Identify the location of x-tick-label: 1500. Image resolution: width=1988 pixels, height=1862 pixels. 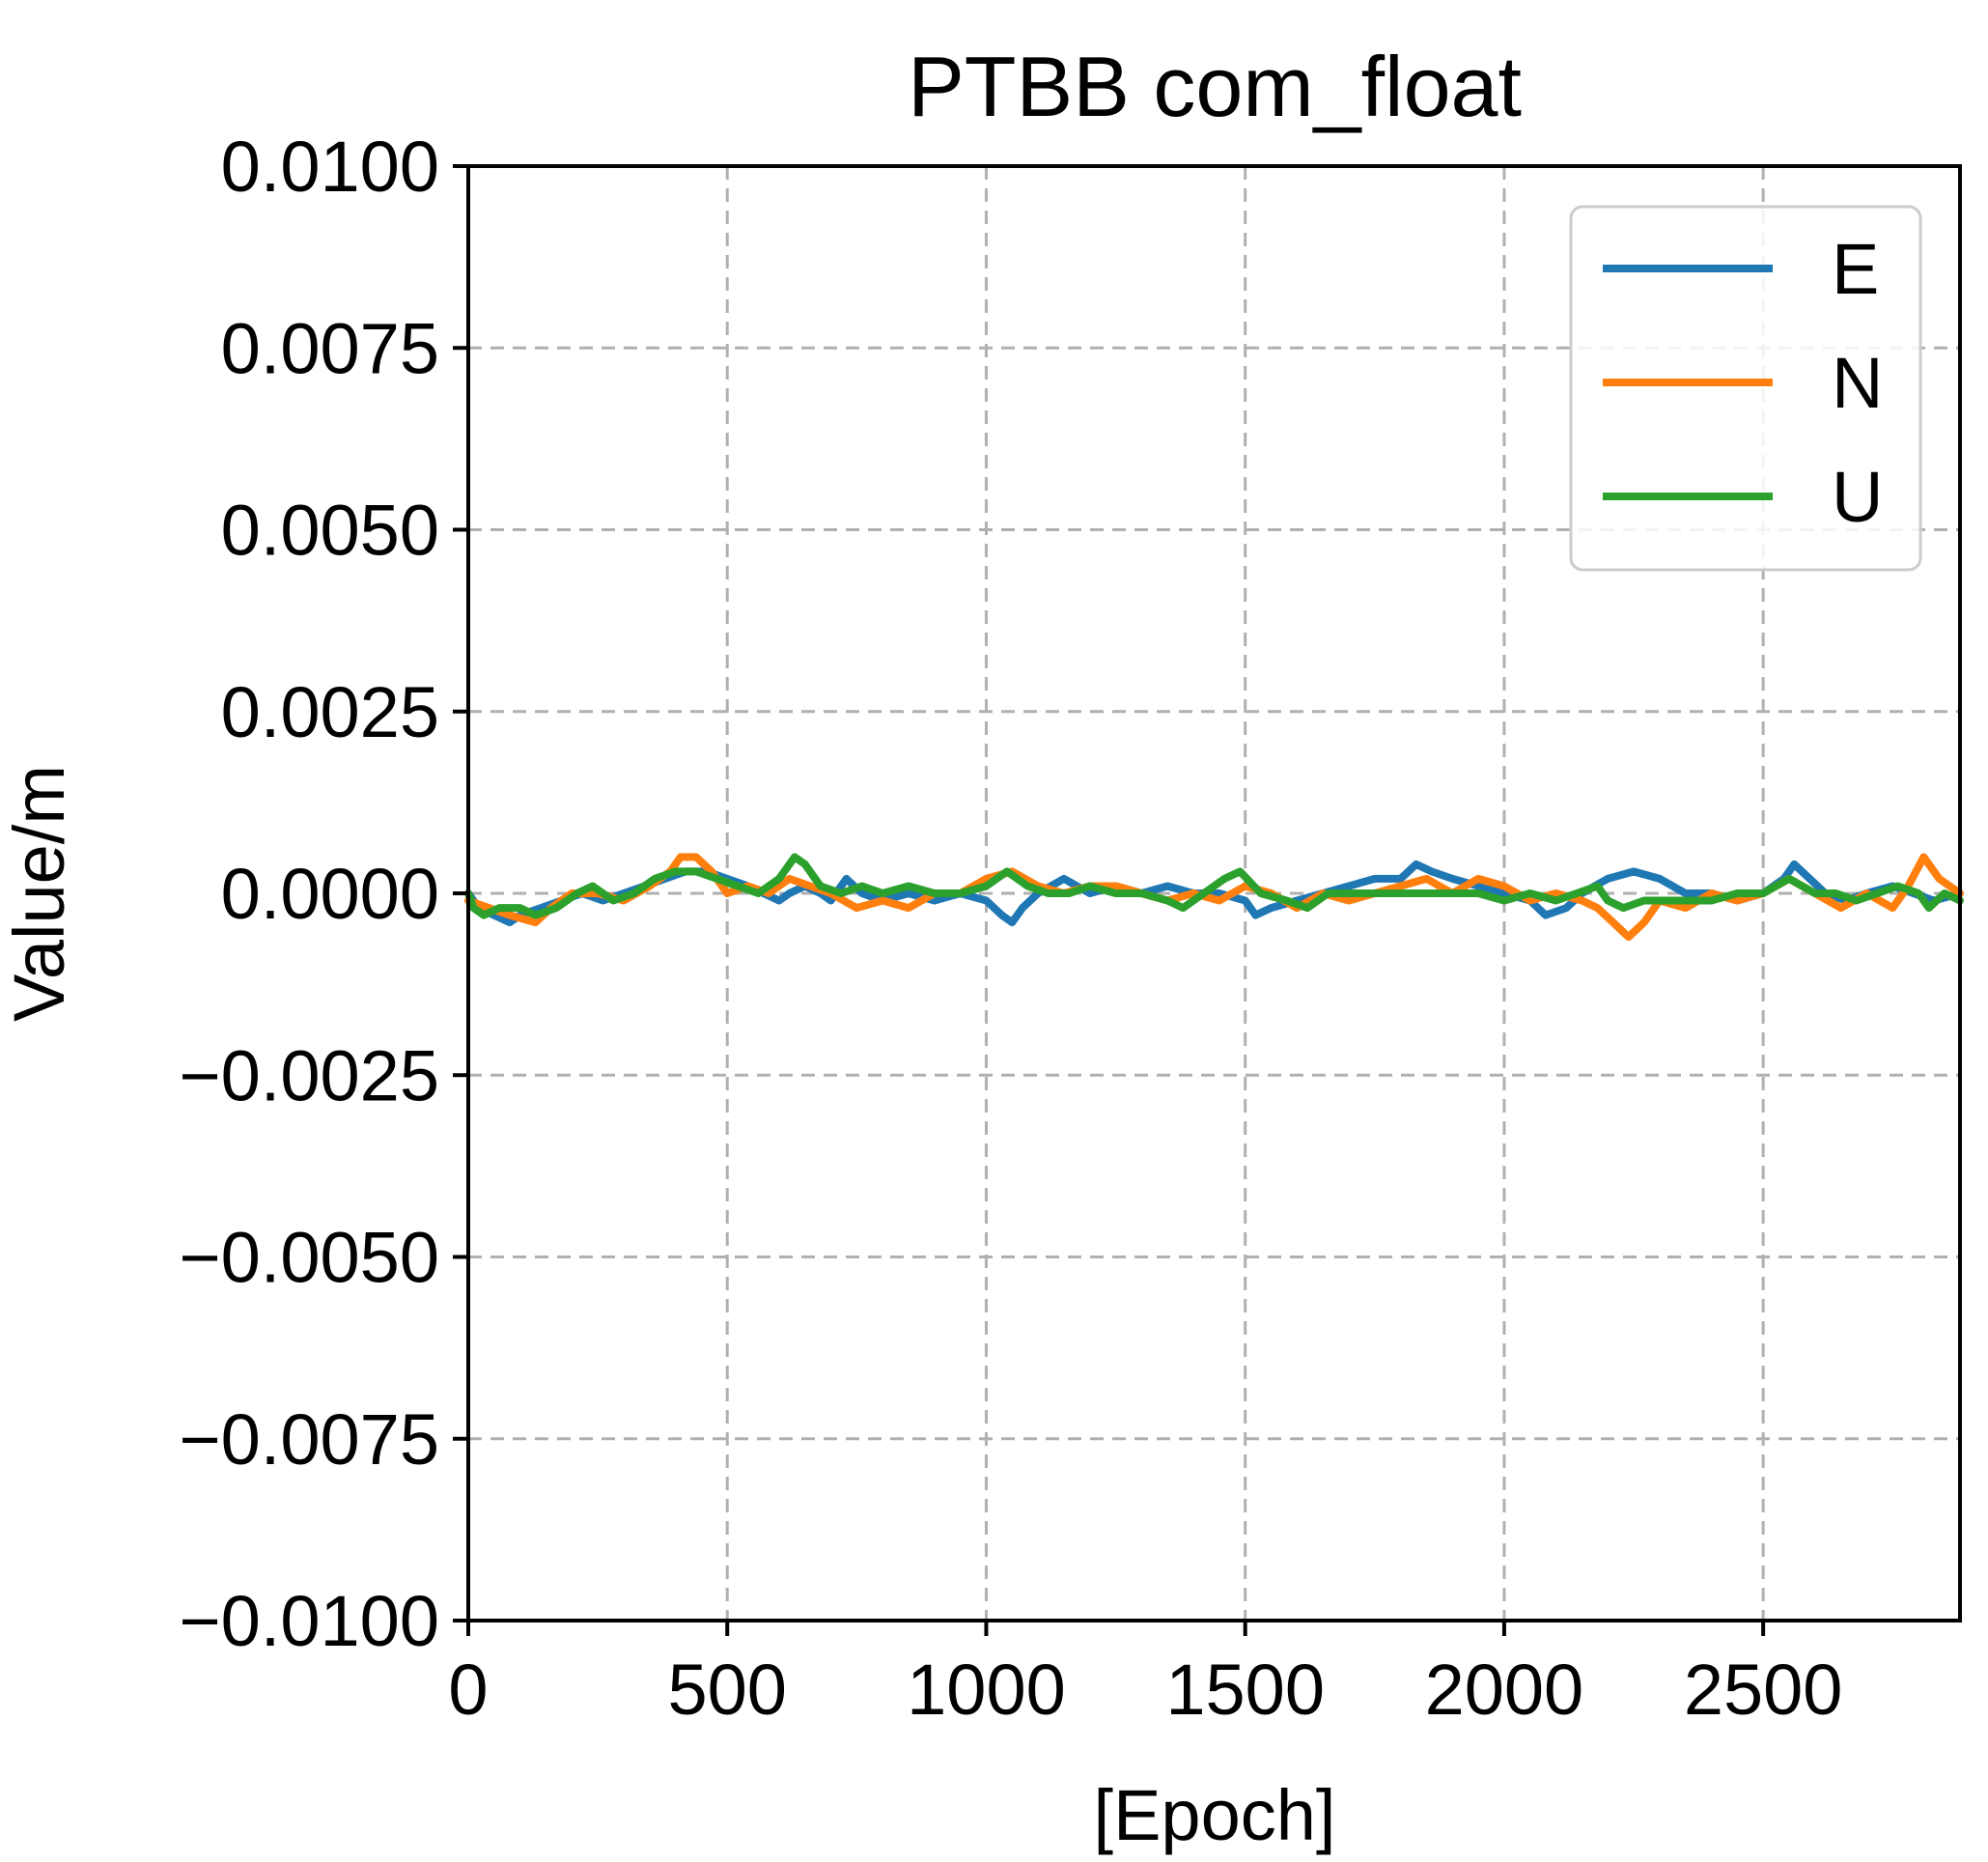
(1245, 1690).